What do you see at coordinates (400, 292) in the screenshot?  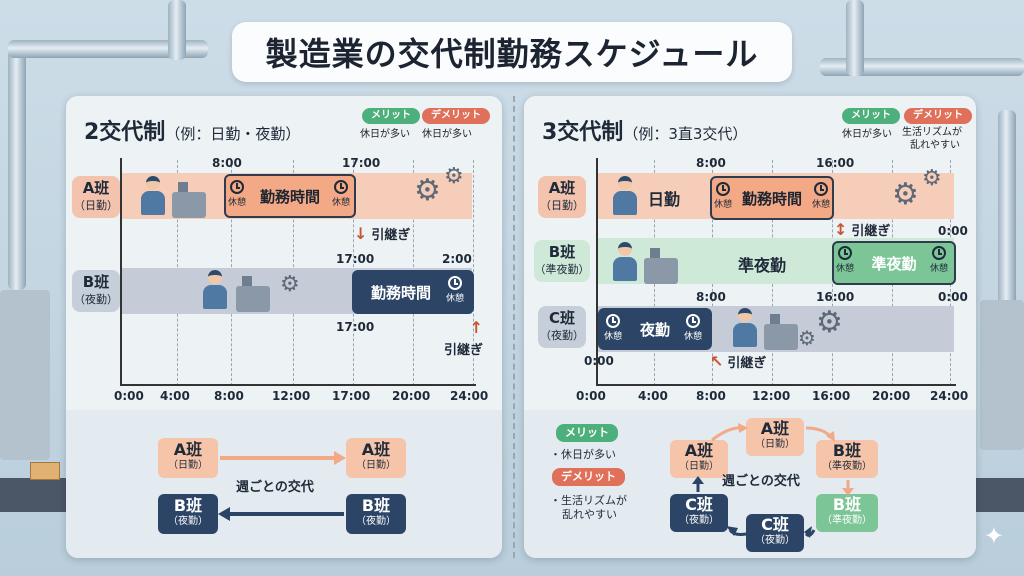 I see `b-shift-label: 勤務時間` at bounding box center [400, 292].